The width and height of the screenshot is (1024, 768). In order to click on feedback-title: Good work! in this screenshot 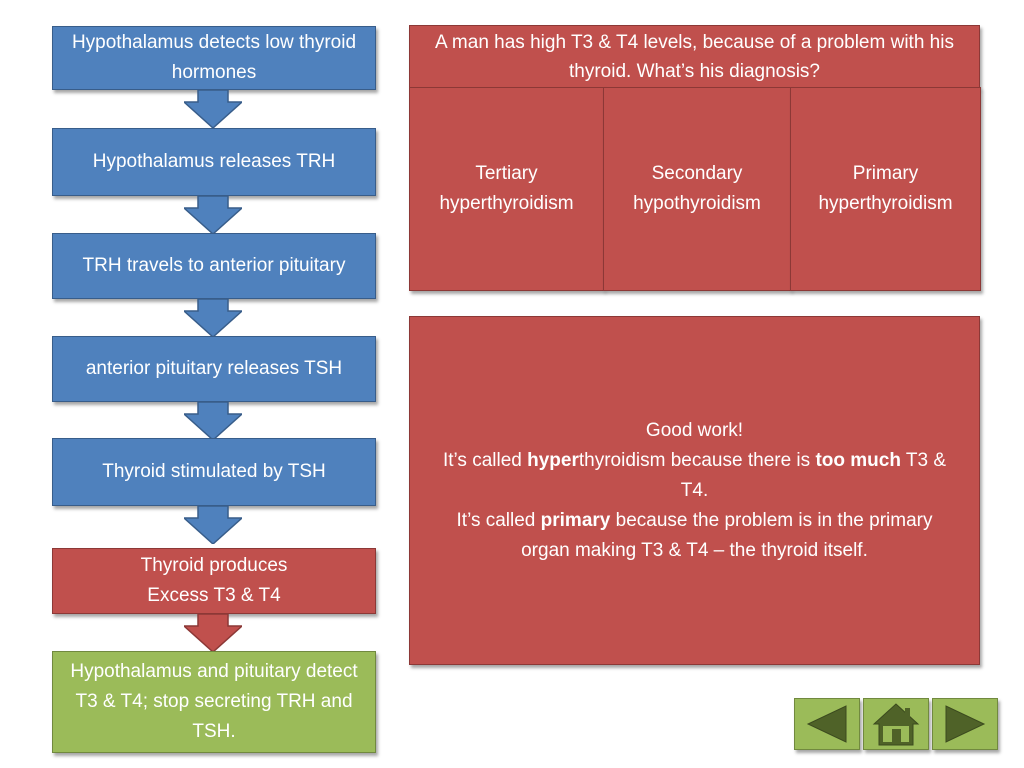, I will do `click(694, 430)`.